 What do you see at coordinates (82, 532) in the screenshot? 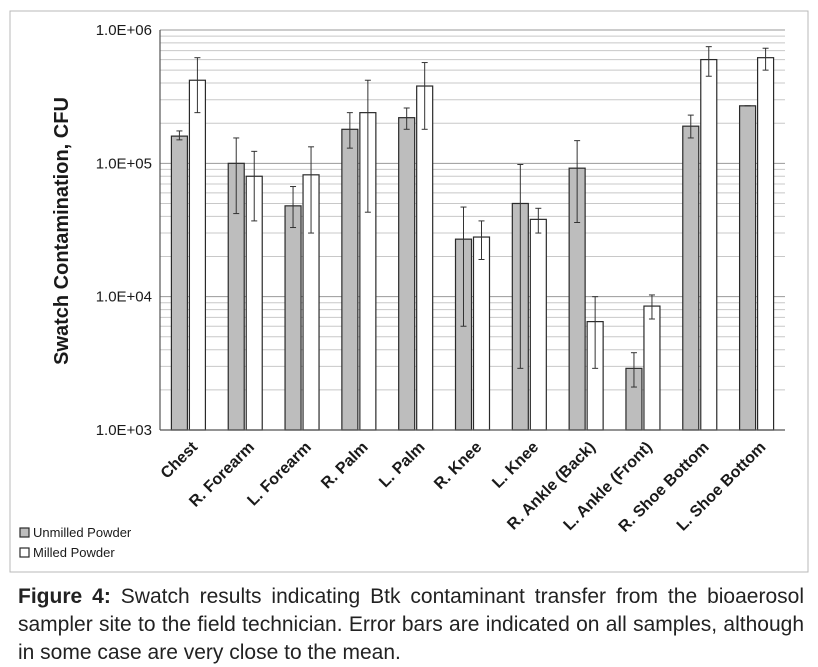
I see `legend-label: Unmilled Powder` at bounding box center [82, 532].